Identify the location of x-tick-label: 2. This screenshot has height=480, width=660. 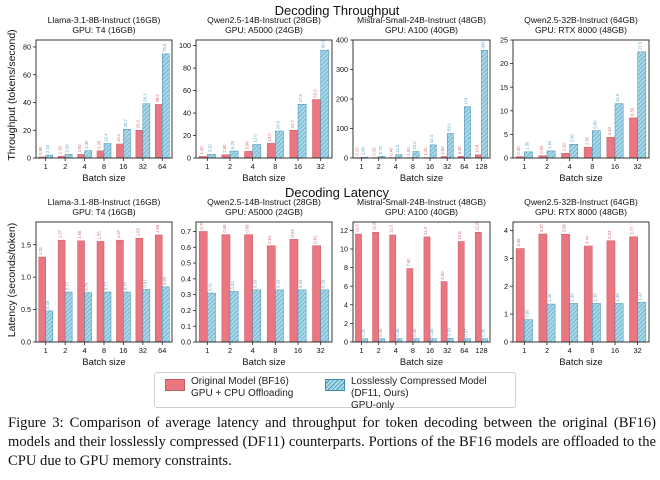
(547, 350).